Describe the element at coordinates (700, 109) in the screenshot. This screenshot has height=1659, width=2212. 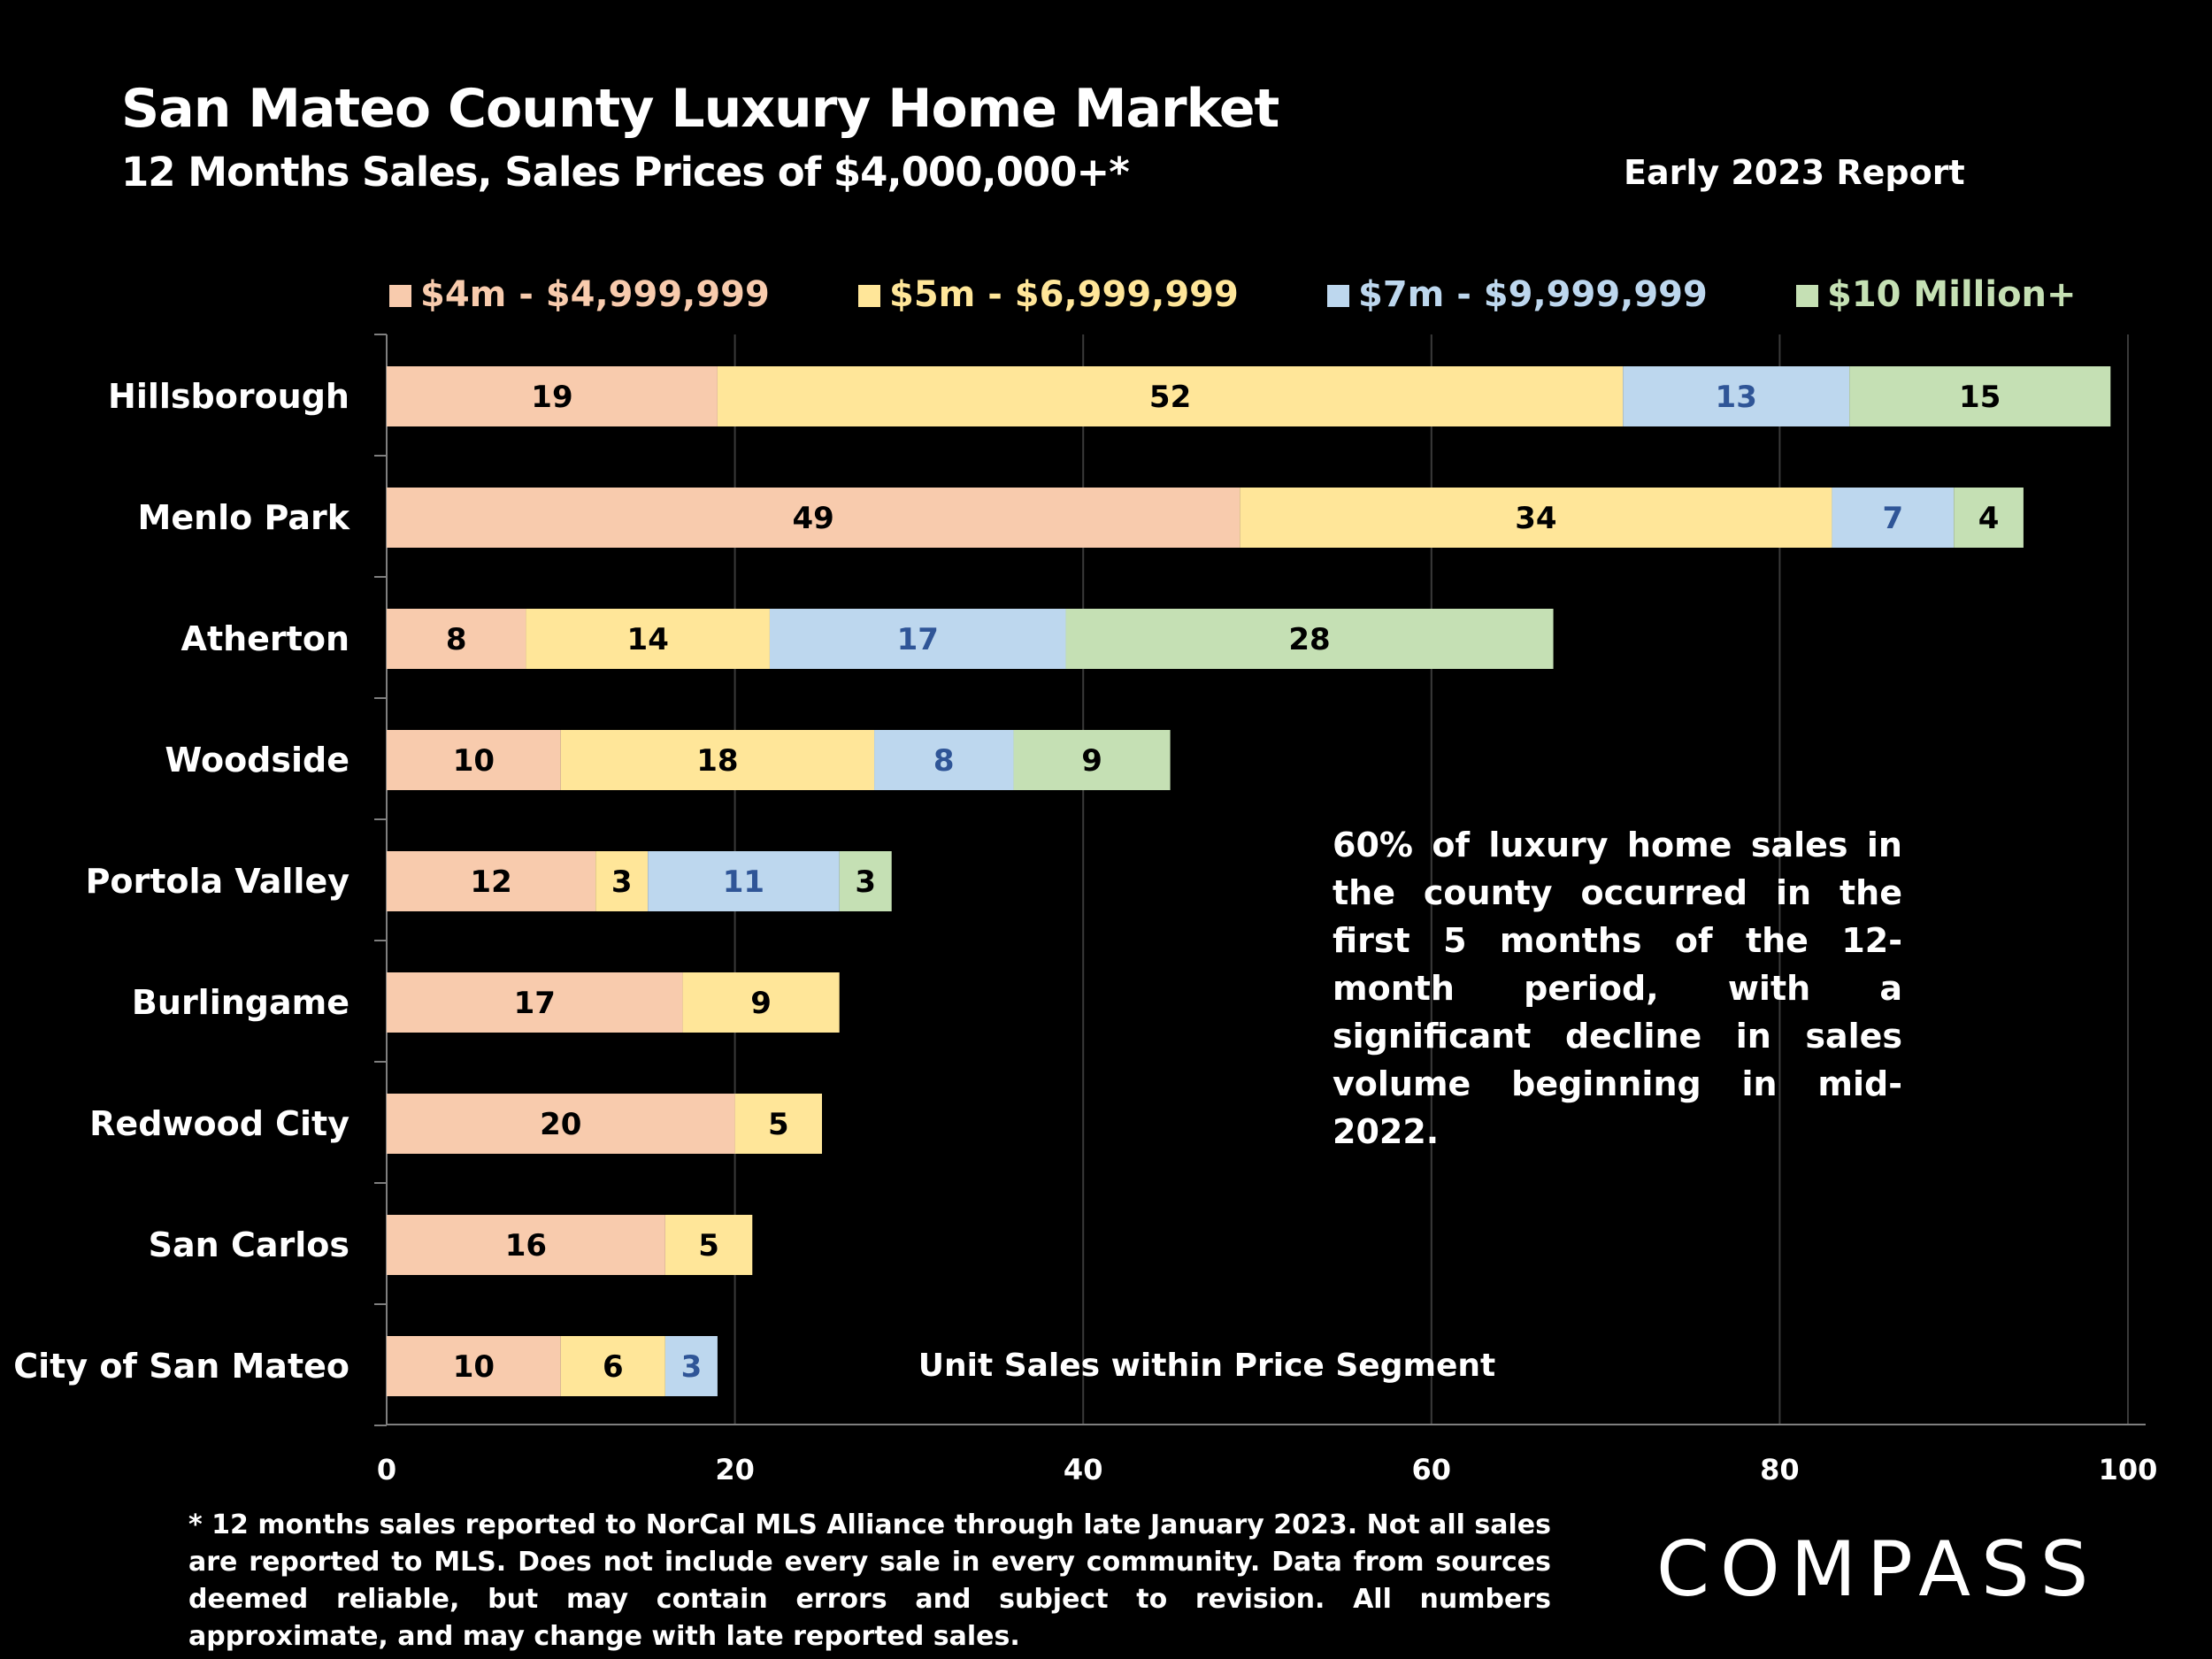
I see `chart-title: San Mateo County Luxury Home Market` at that location.